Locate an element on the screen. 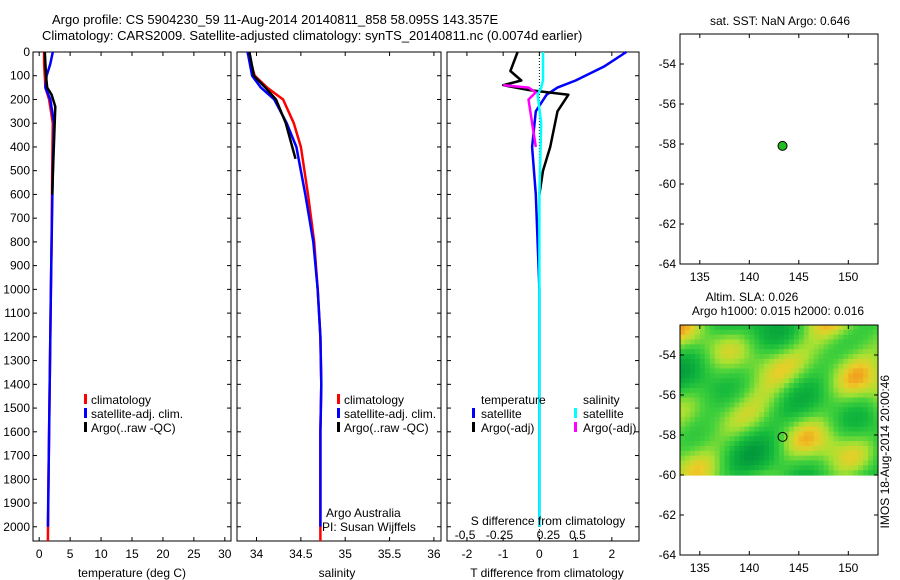 The width and height of the screenshot is (900, 580). longitude-tick-label: 150 is located at coordinates (848, 568).